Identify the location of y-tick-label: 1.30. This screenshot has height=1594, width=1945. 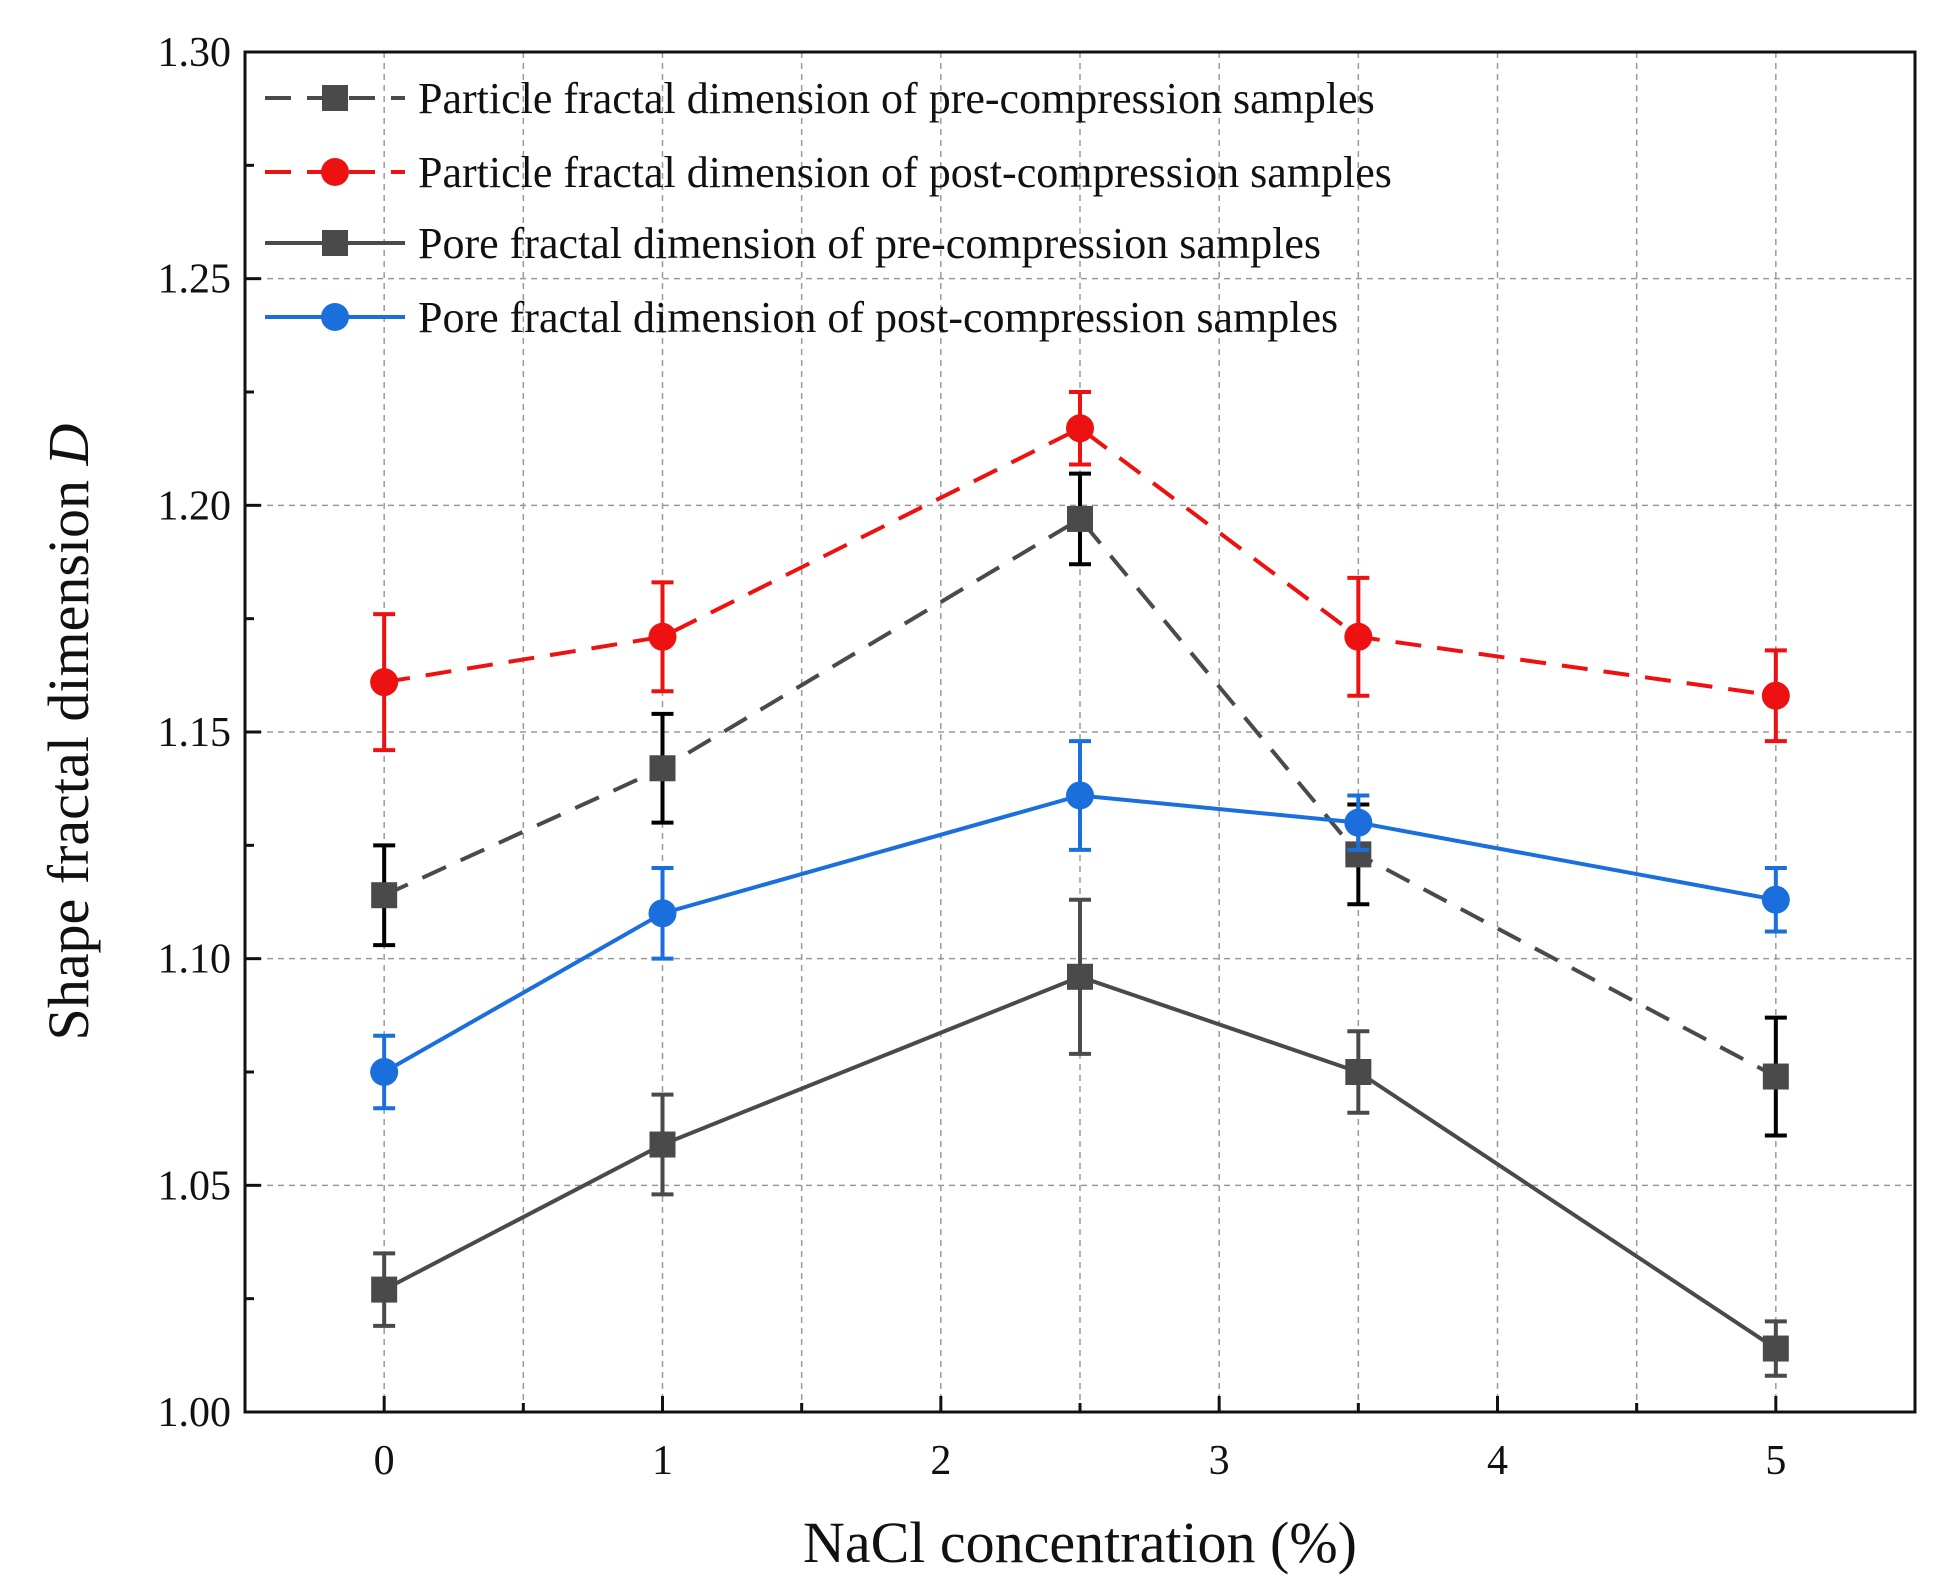
(195, 53).